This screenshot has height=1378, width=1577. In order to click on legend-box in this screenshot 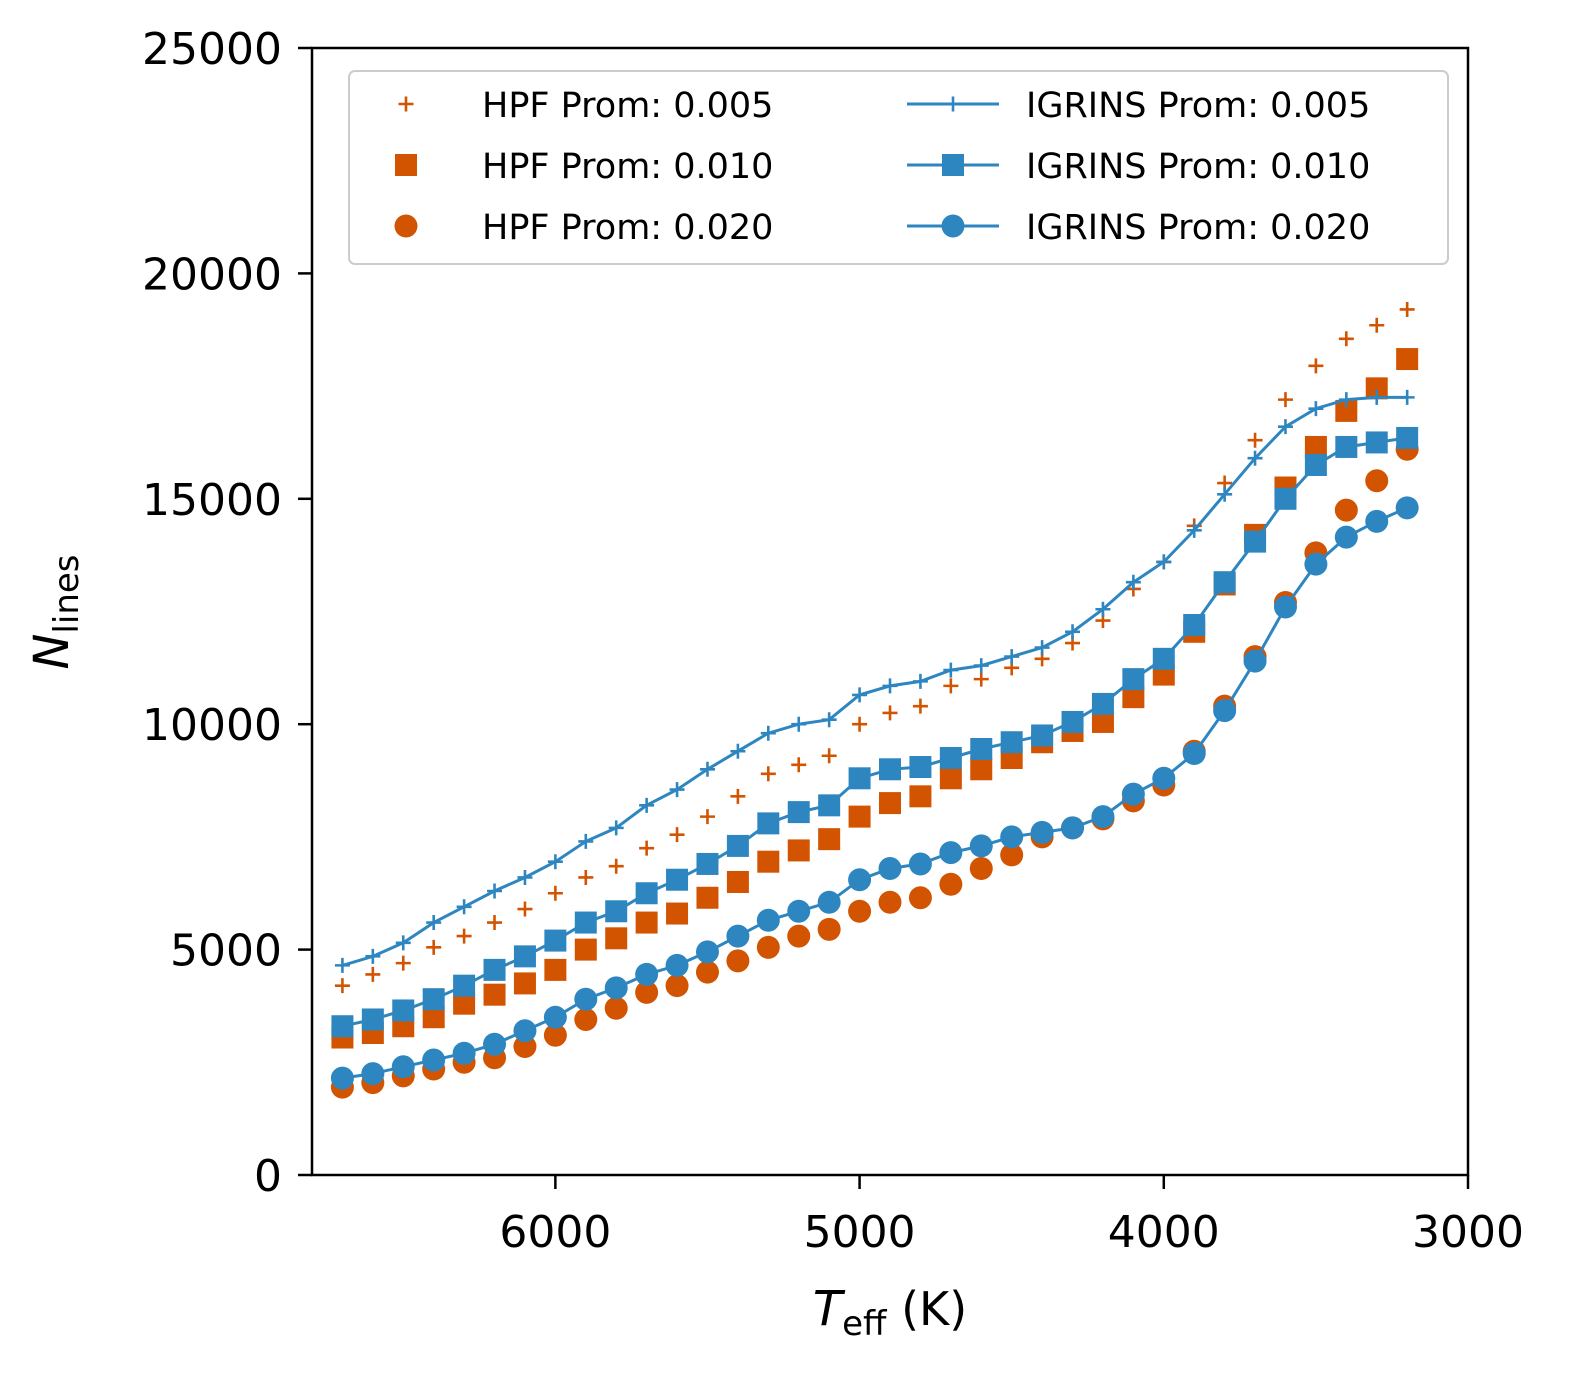, I will do `click(898, 167)`.